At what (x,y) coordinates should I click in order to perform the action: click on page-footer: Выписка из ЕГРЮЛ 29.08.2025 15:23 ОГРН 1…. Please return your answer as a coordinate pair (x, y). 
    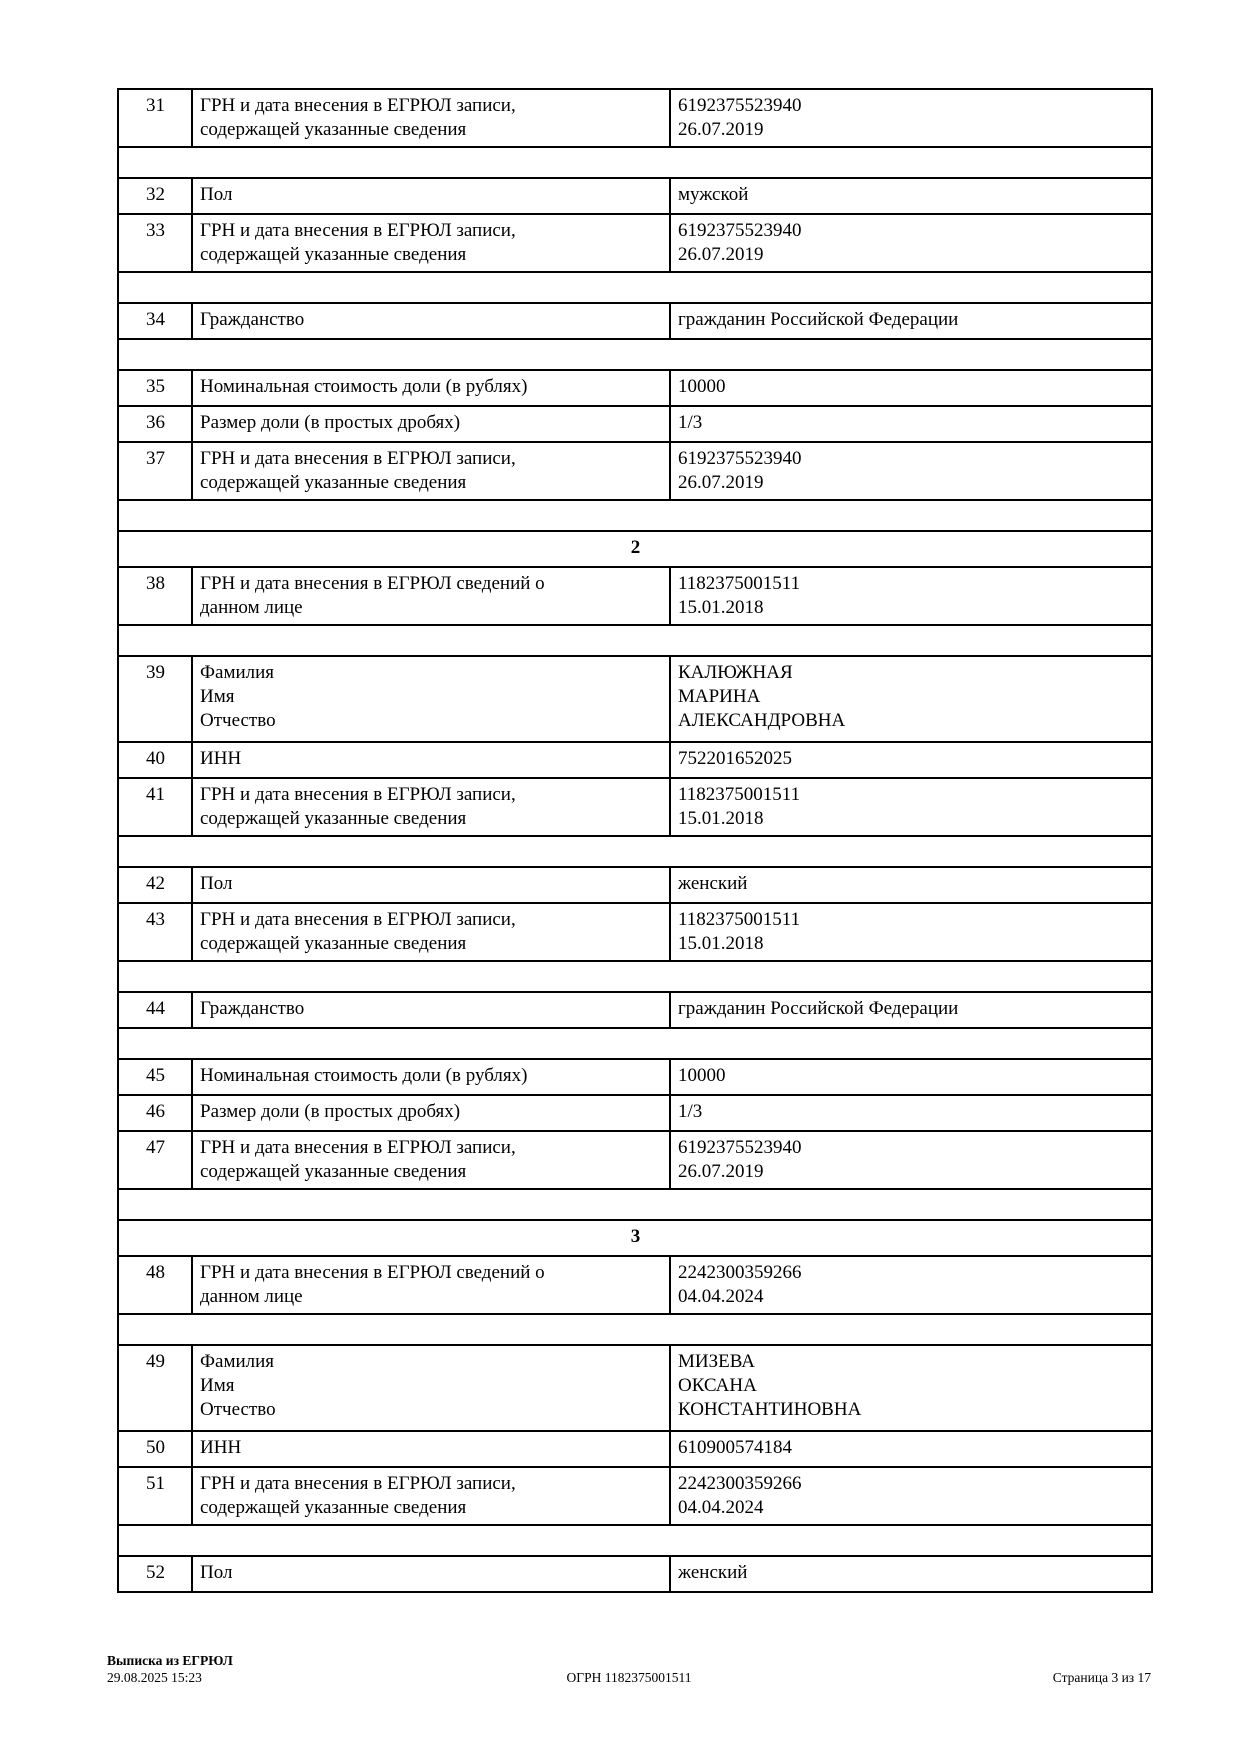
    Looking at the image, I should click on (629, 1672).